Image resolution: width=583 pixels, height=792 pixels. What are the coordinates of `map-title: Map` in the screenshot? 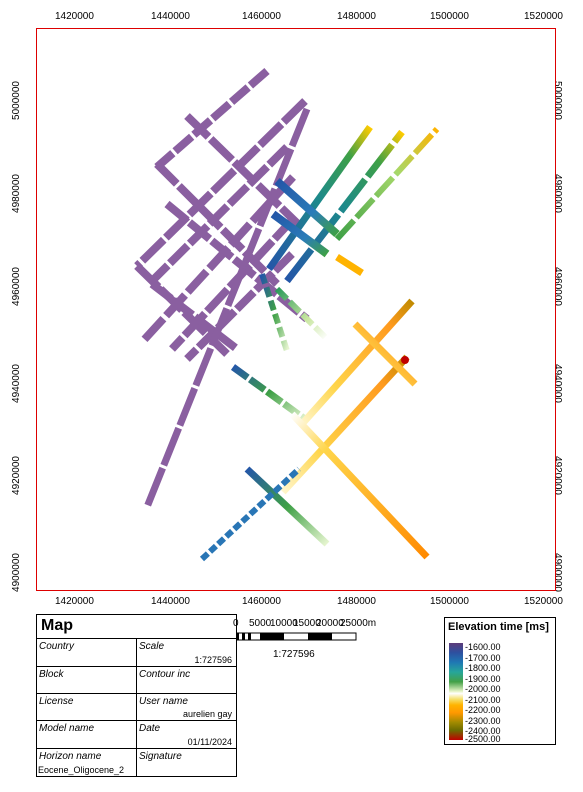 It's located at (57, 625).